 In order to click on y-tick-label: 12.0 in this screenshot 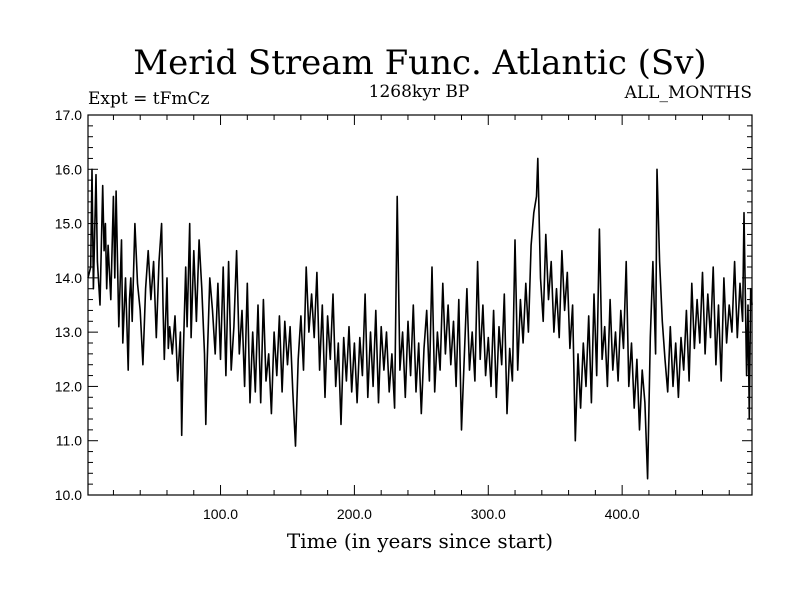, I will do `click(68, 386)`.